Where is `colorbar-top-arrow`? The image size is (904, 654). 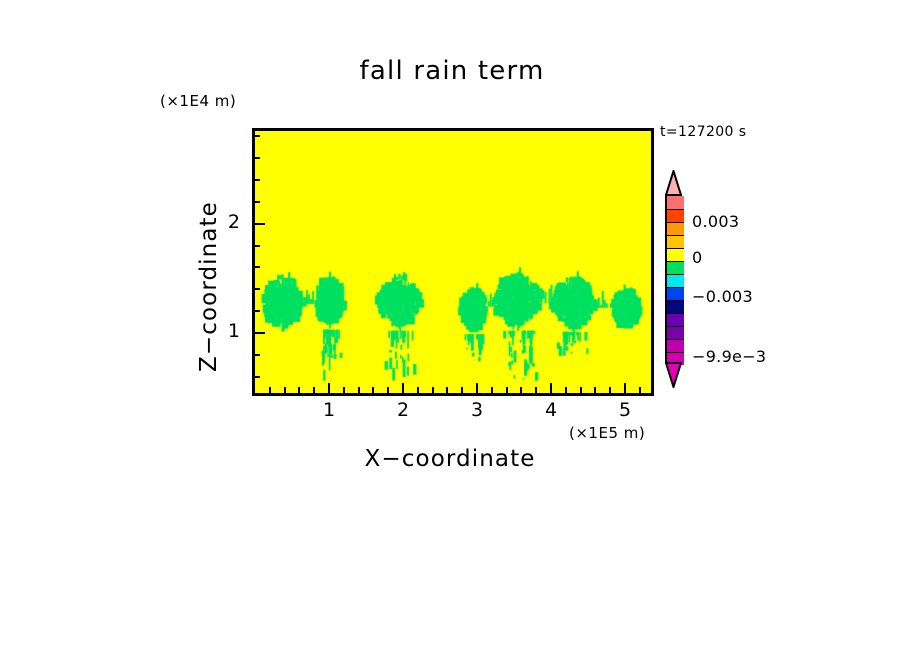
colorbar-top-arrow is located at coordinates (673, 181).